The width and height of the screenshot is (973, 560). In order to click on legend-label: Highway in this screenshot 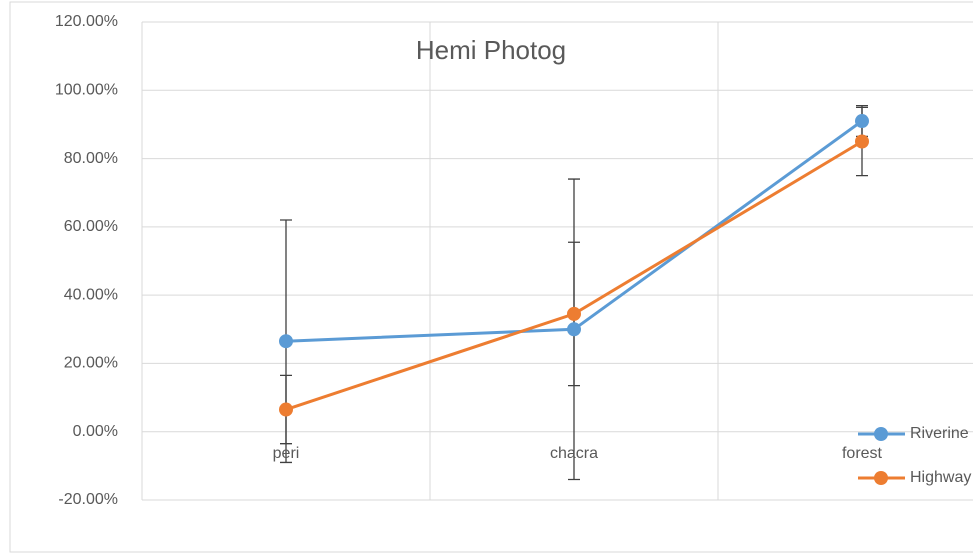, I will do `click(940, 477)`.